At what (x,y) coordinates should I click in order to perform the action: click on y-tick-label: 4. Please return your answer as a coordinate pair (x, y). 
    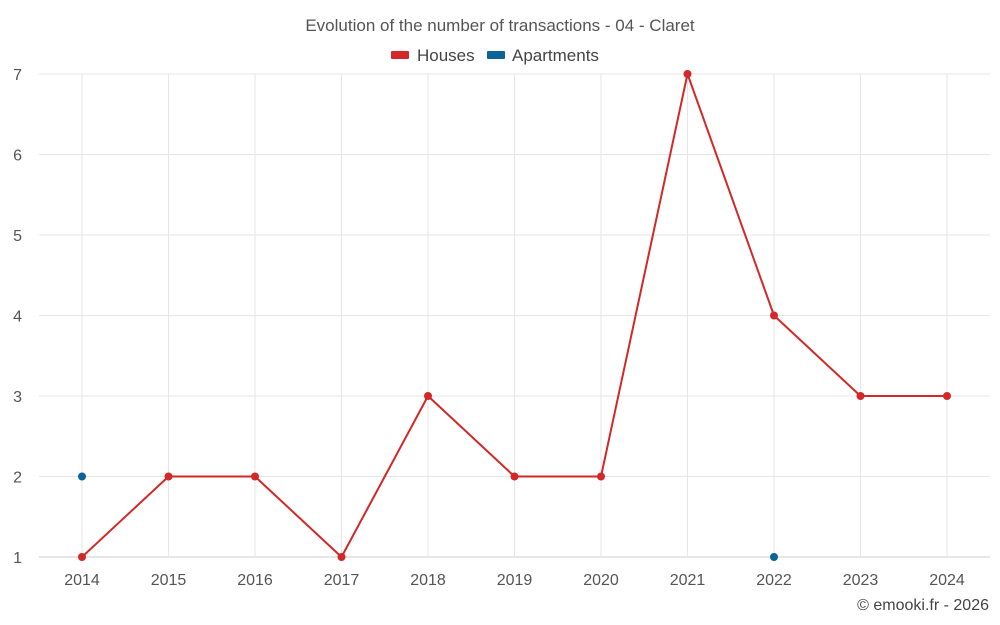
    Looking at the image, I should click on (17, 317).